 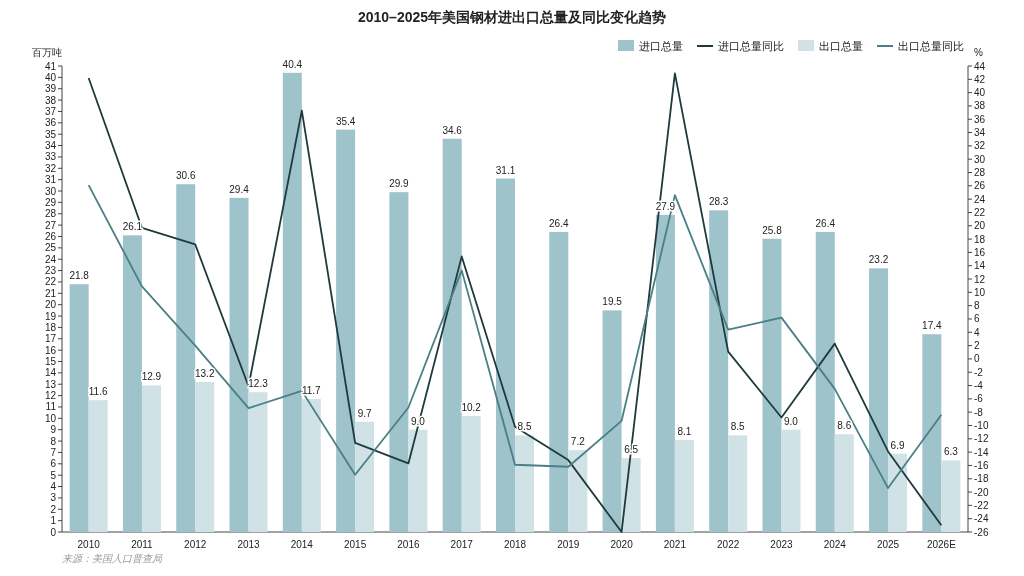 What do you see at coordinates (50, 316) in the screenshot?
I see `y-tick-label: 19` at bounding box center [50, 316].